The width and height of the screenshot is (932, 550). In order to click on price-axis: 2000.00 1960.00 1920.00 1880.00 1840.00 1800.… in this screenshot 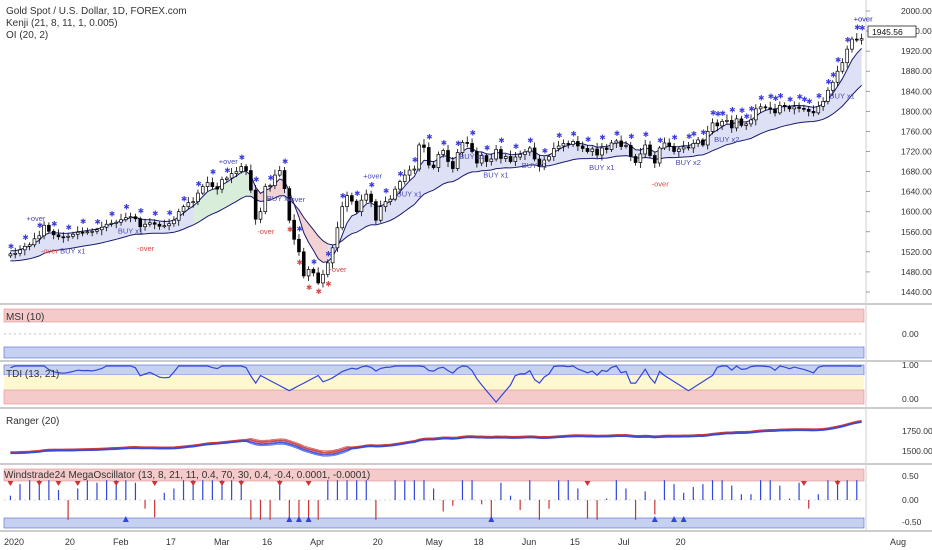, I will do `click(899, 151)`.